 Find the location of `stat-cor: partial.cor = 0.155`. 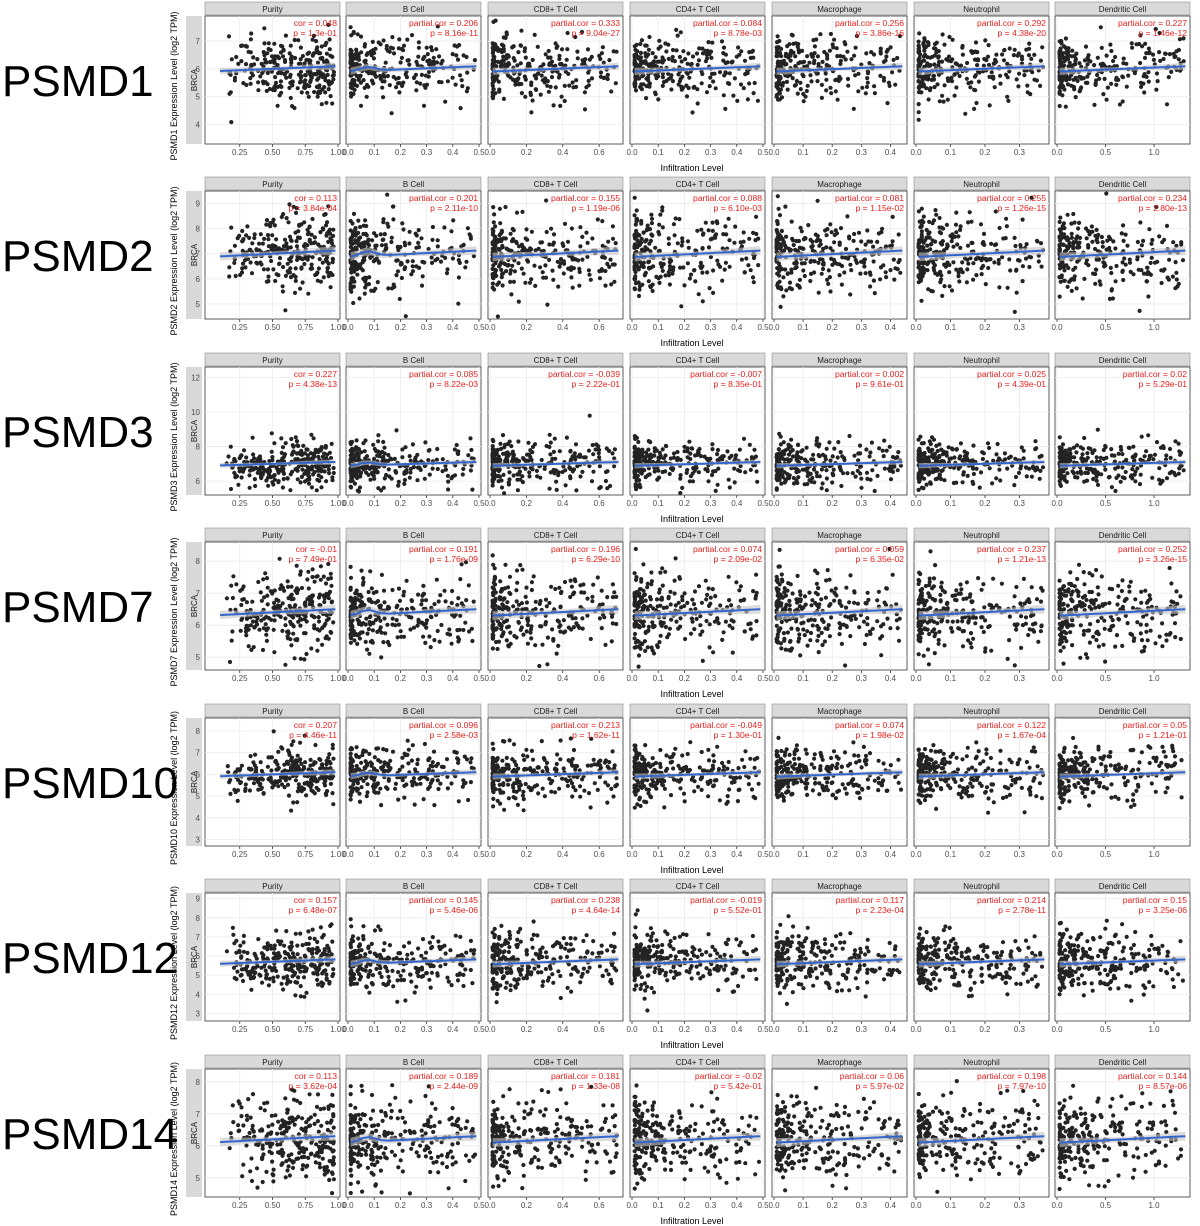

stat-cor: partial.cor = 0.155 is located at coordinates (585, 198).